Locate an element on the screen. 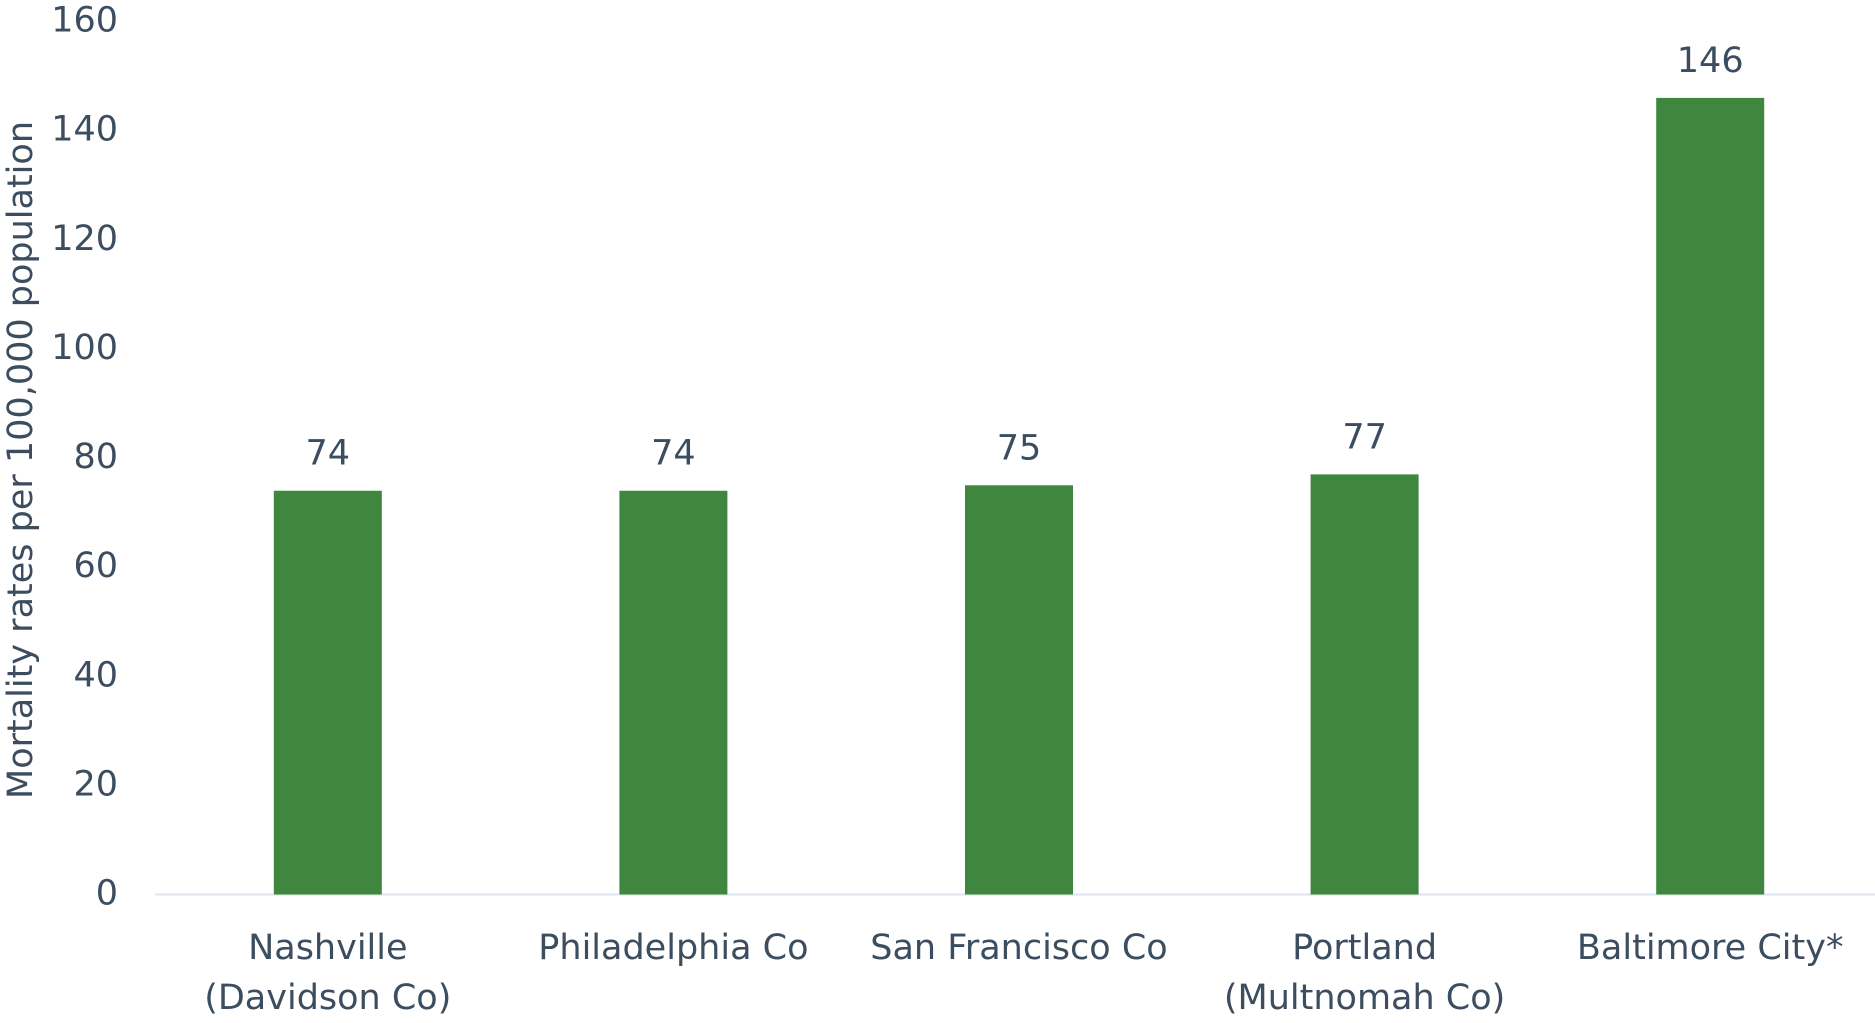 This screenshot has width=1875, height=1023. value-label: 75 is located at coordinates (1019, 448).